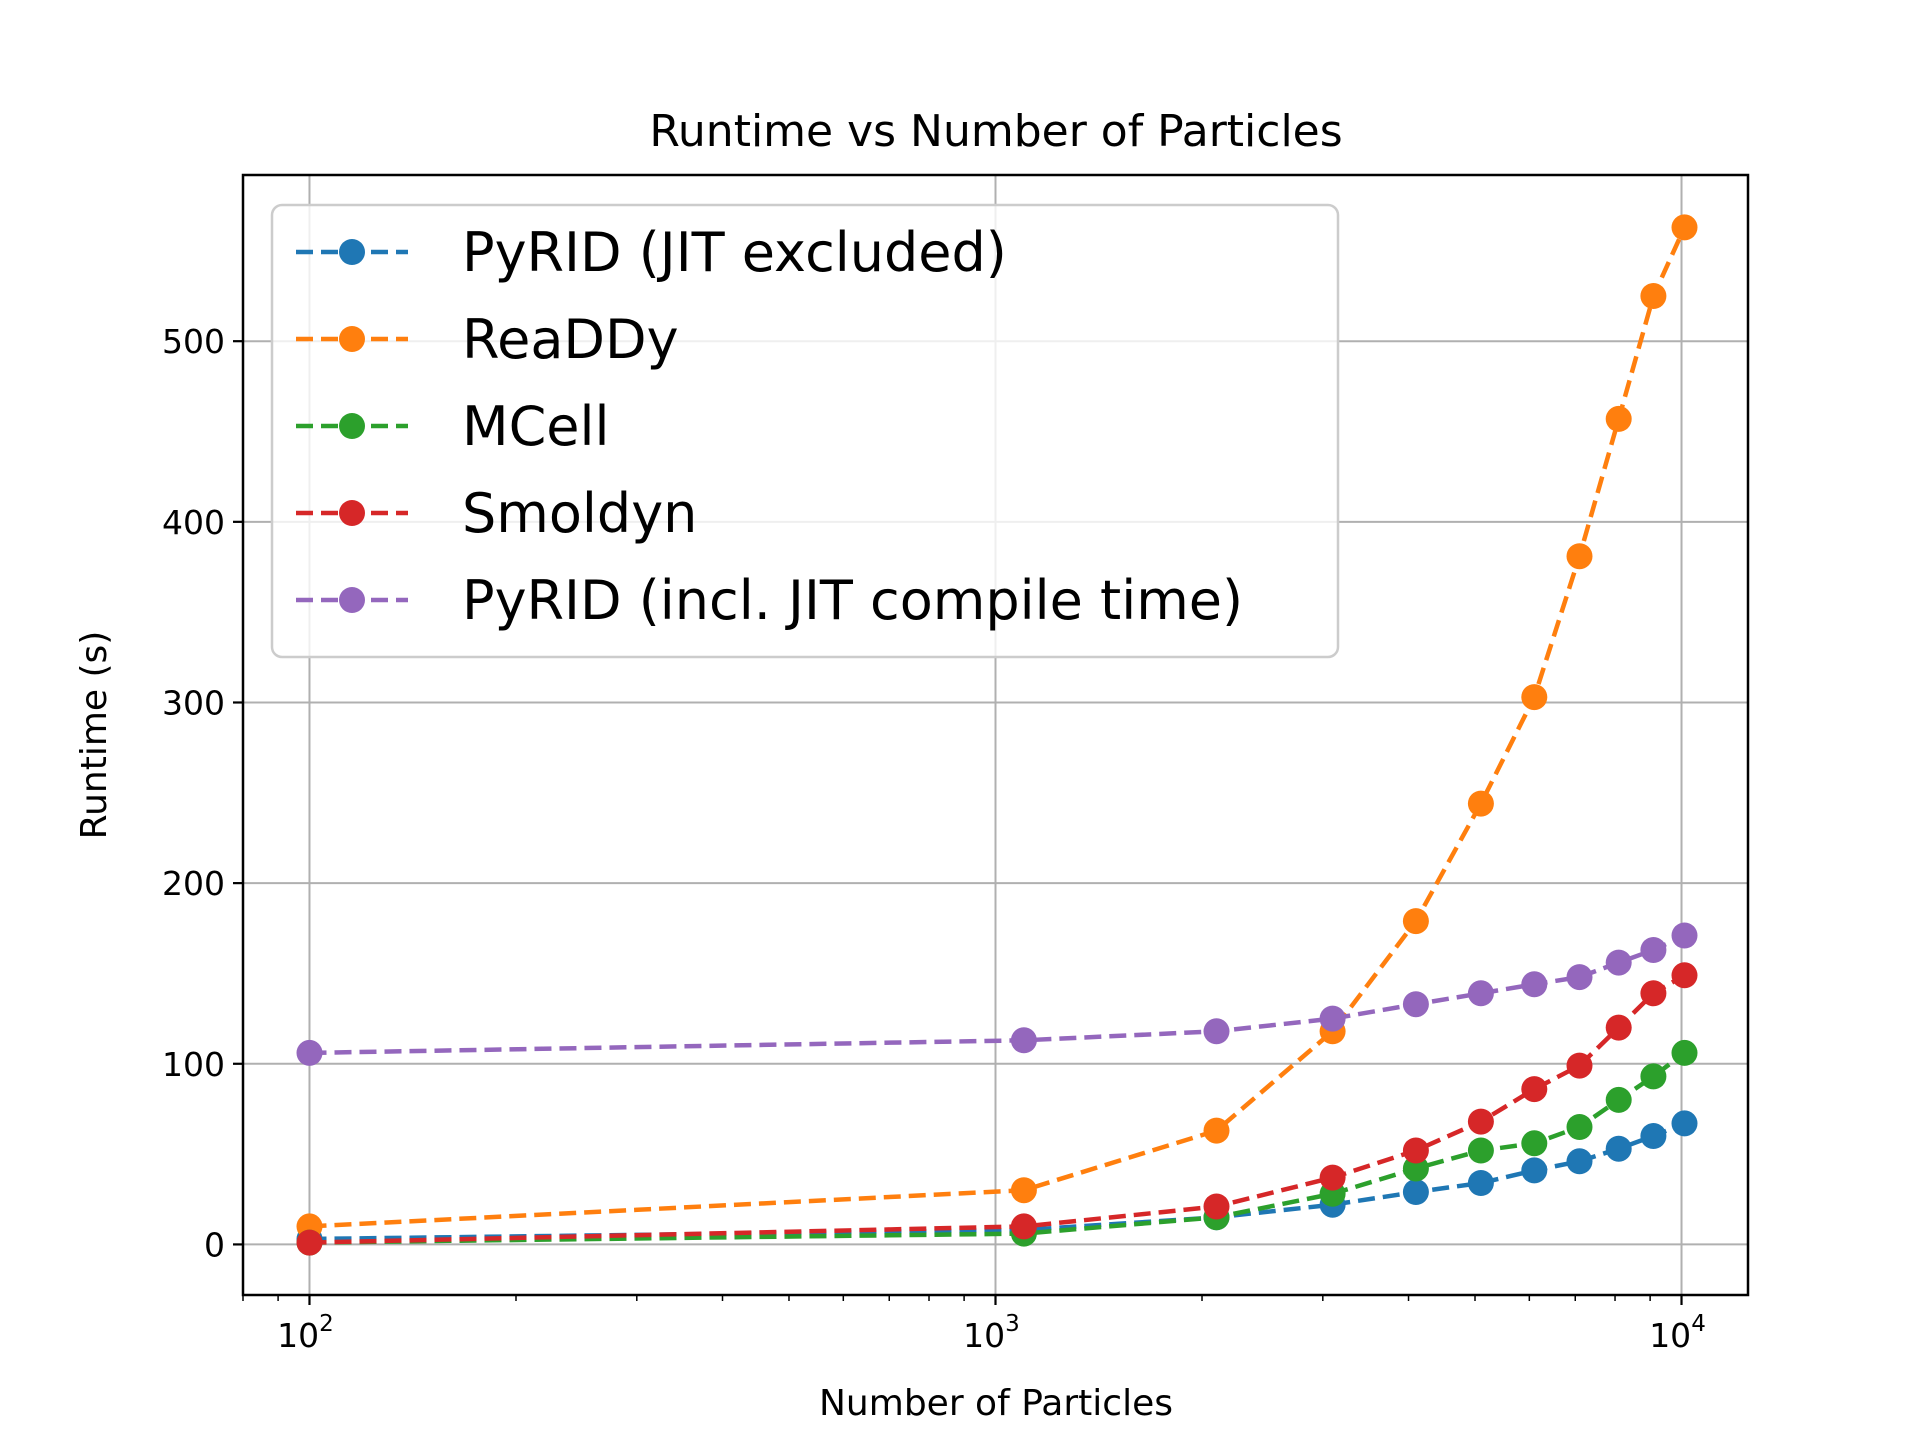  Describe the element at coordinates (996, 1403) in the screenshot. I see `x-axis-label: Number of Particles` at that location.